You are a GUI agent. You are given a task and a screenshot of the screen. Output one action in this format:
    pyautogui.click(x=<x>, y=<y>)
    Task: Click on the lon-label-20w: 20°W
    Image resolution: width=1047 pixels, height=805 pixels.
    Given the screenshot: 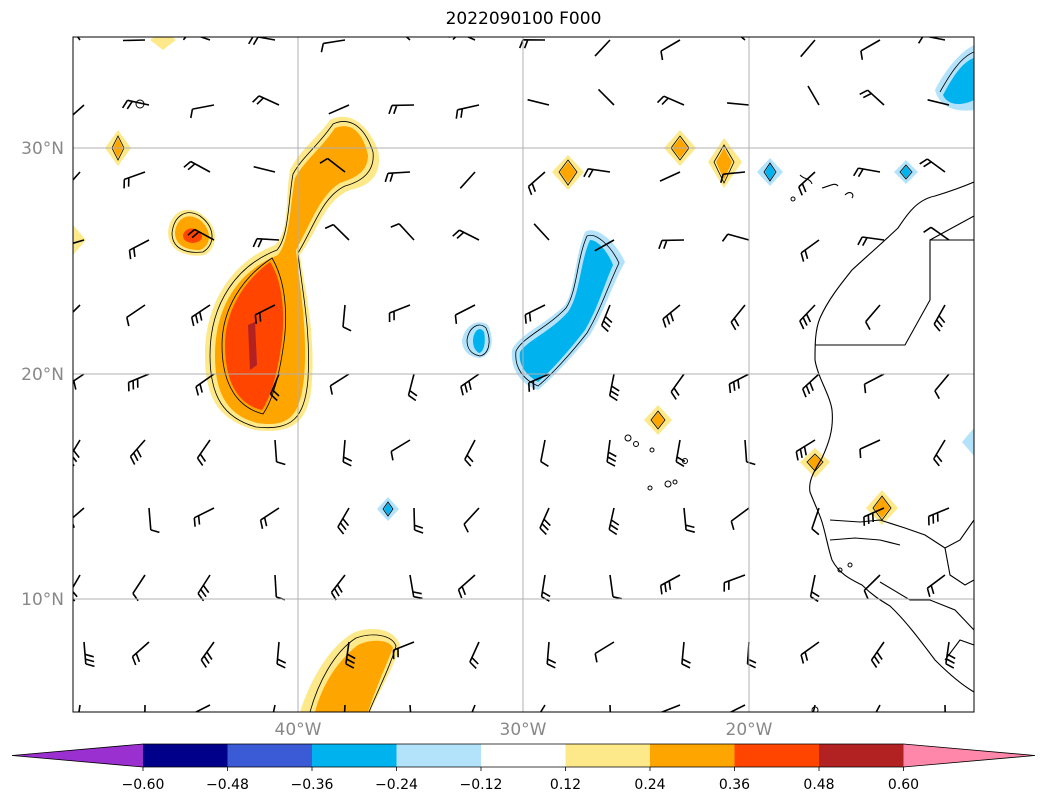 What is the action you would take?
    pyautogui.click(x=749, y=730)
    